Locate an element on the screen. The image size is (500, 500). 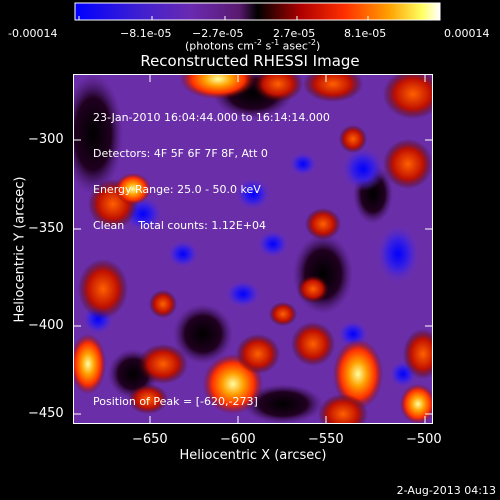
y-tick-label: −450 is located at coordinates (46, 413).